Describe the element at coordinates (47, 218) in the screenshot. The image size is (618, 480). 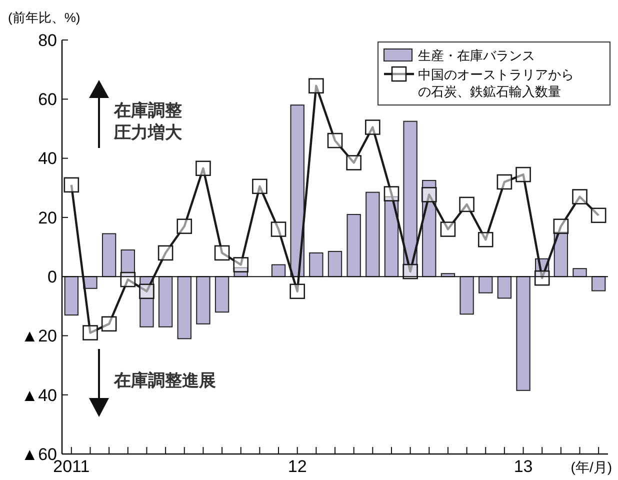
I see `y-tick-label: 20` at that location.